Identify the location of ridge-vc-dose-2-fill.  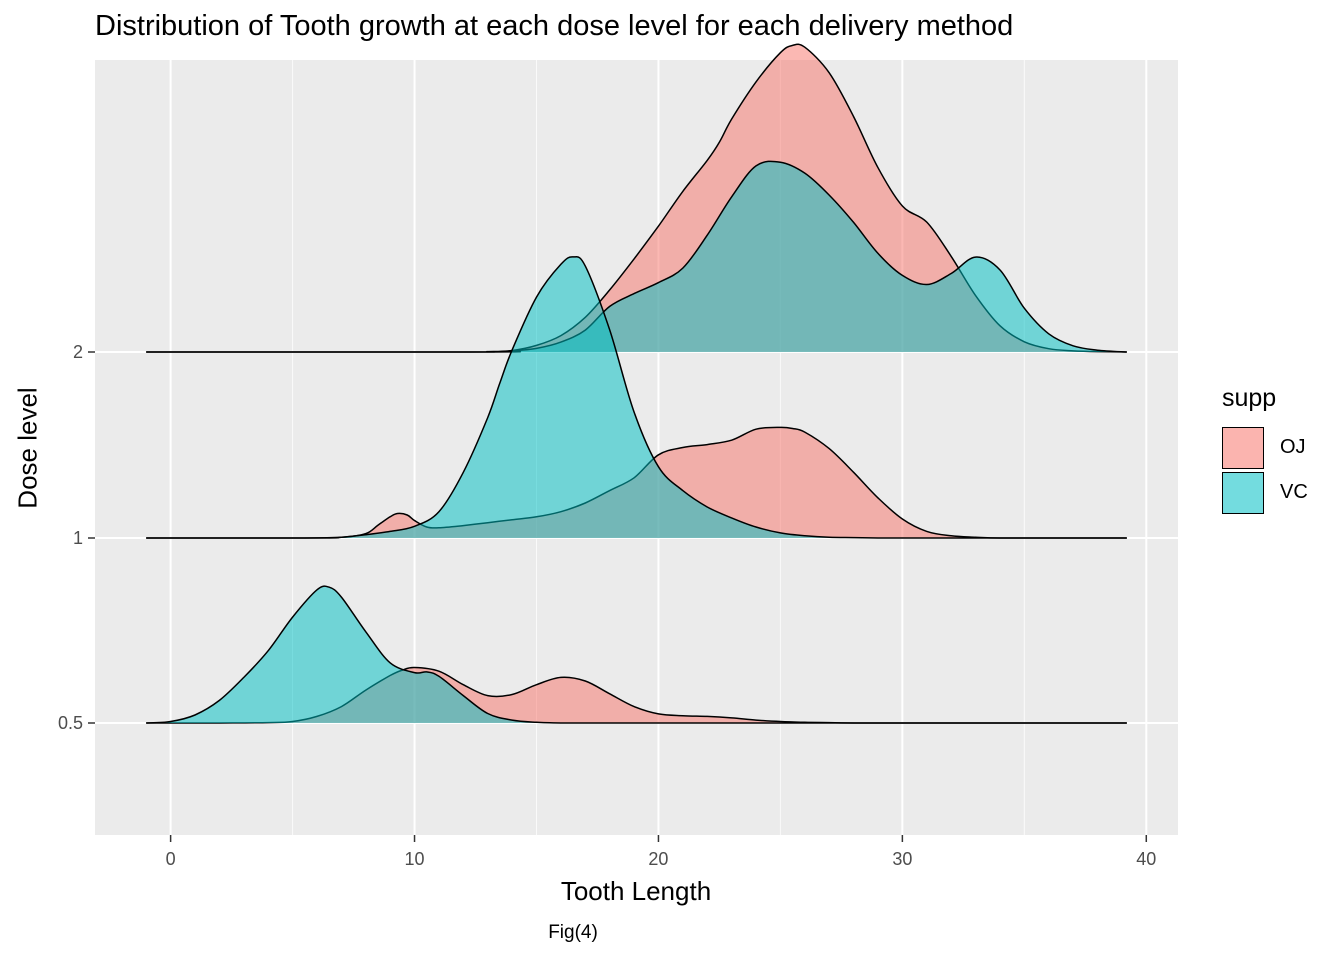
(636, 256).